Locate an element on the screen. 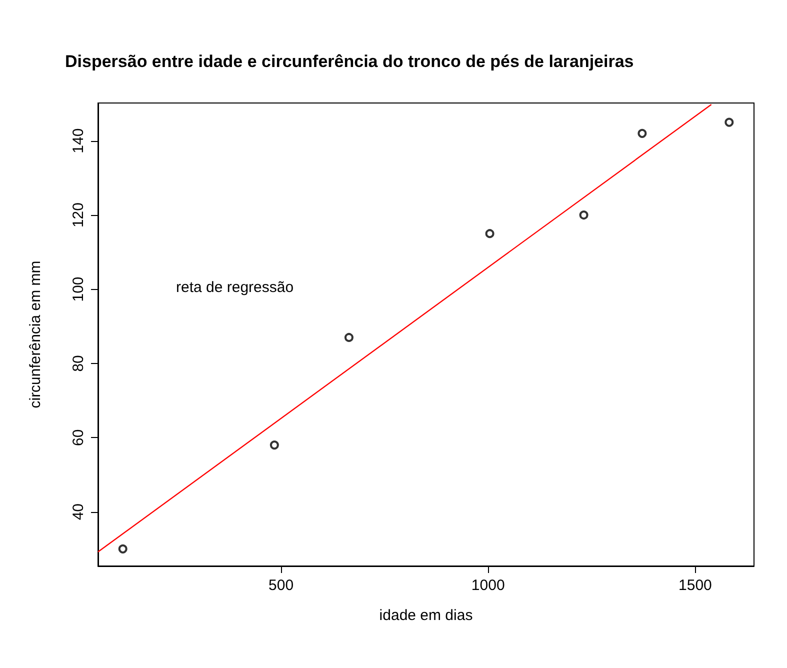  y-tick-label: 80 is located at coordinates (78, 363).